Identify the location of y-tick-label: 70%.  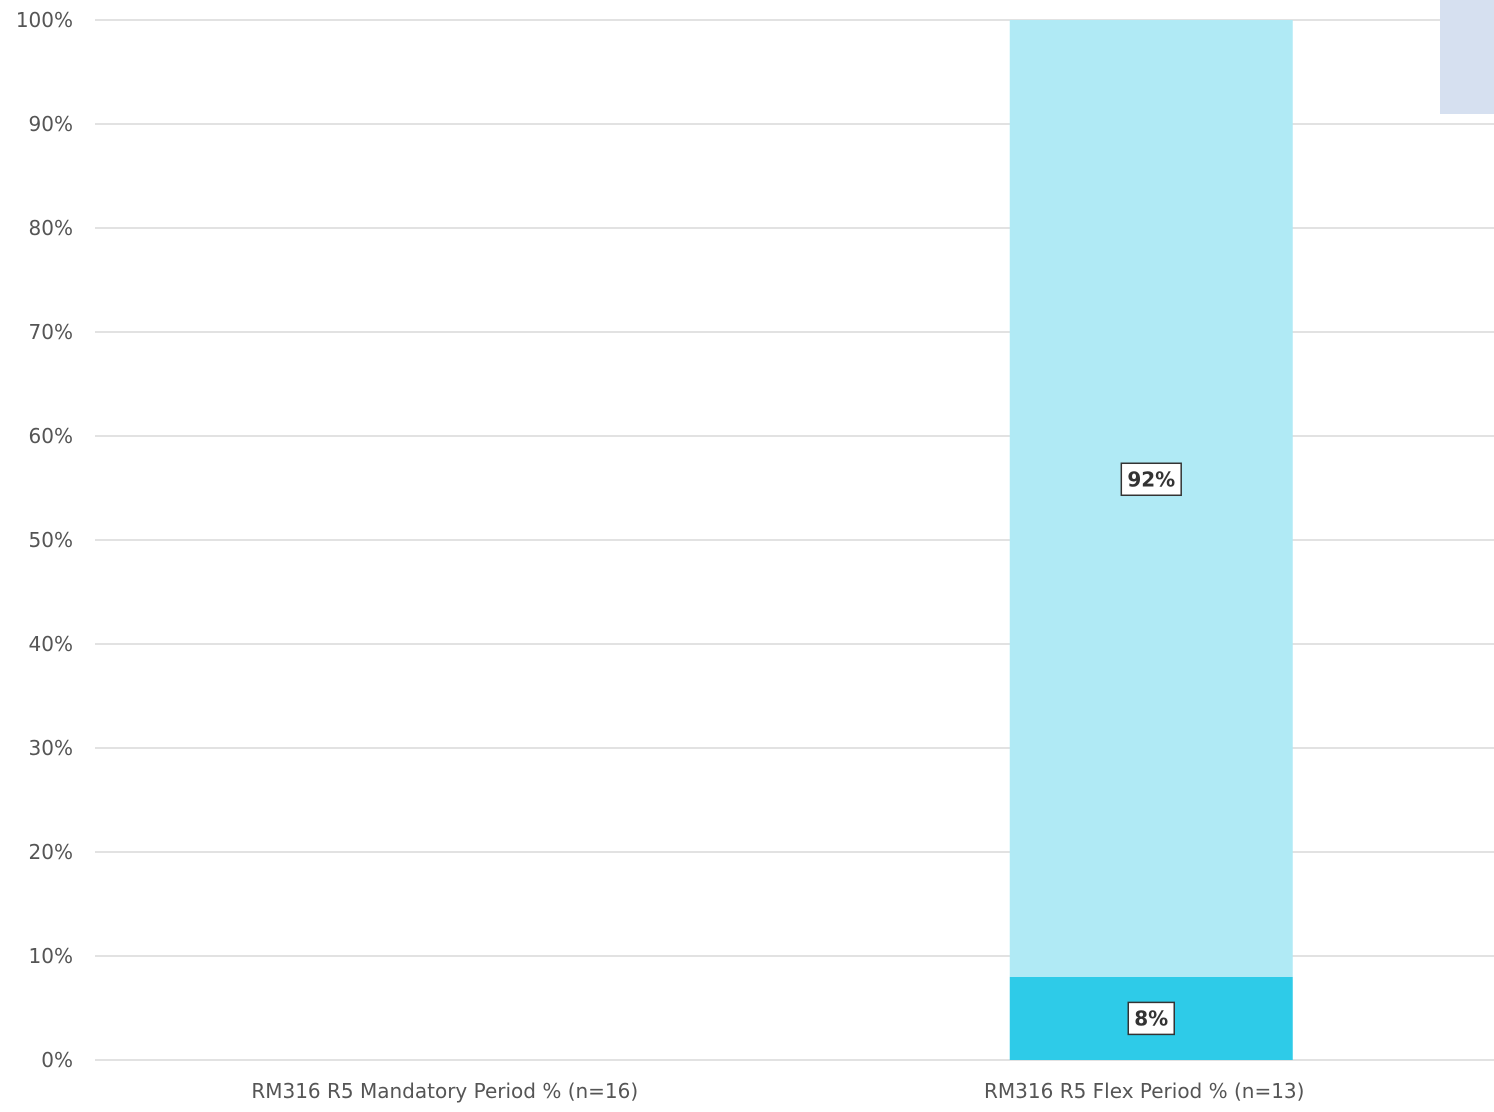
(51, 332).